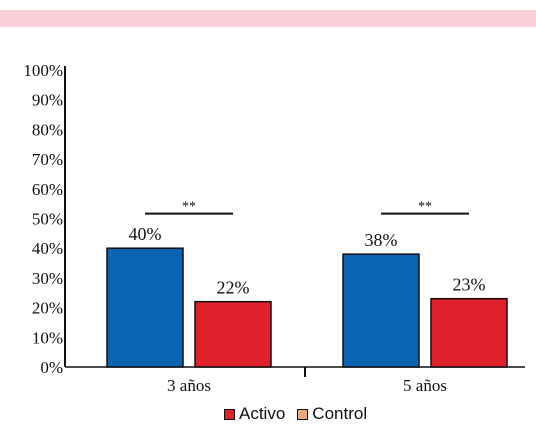  I want to click on x-category-label-3-anos: 3 años, so click(189, 385).